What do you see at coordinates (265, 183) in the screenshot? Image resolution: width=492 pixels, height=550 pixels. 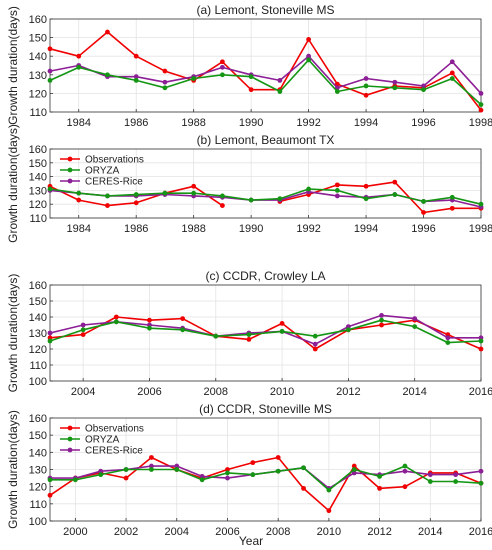 I see `axes-frame` at bounding box center [265, 183].